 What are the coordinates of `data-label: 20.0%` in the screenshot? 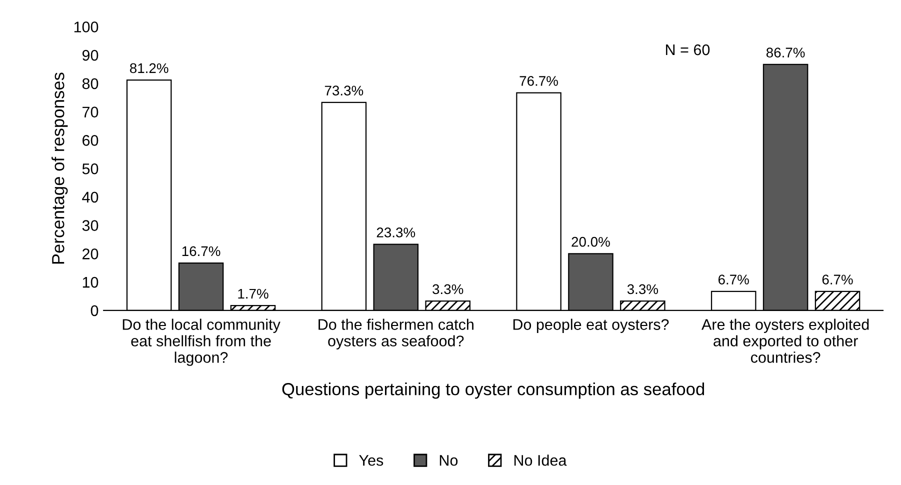 It's located at (591, 241).